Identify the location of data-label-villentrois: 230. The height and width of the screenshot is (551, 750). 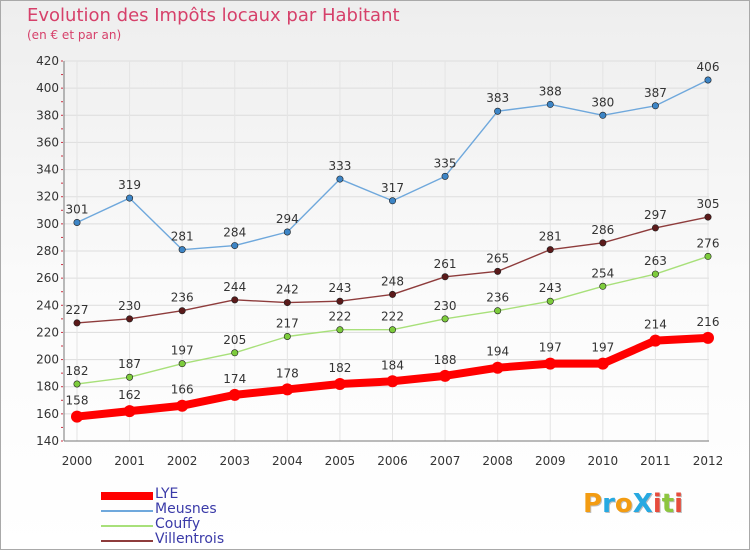
(129, 306).